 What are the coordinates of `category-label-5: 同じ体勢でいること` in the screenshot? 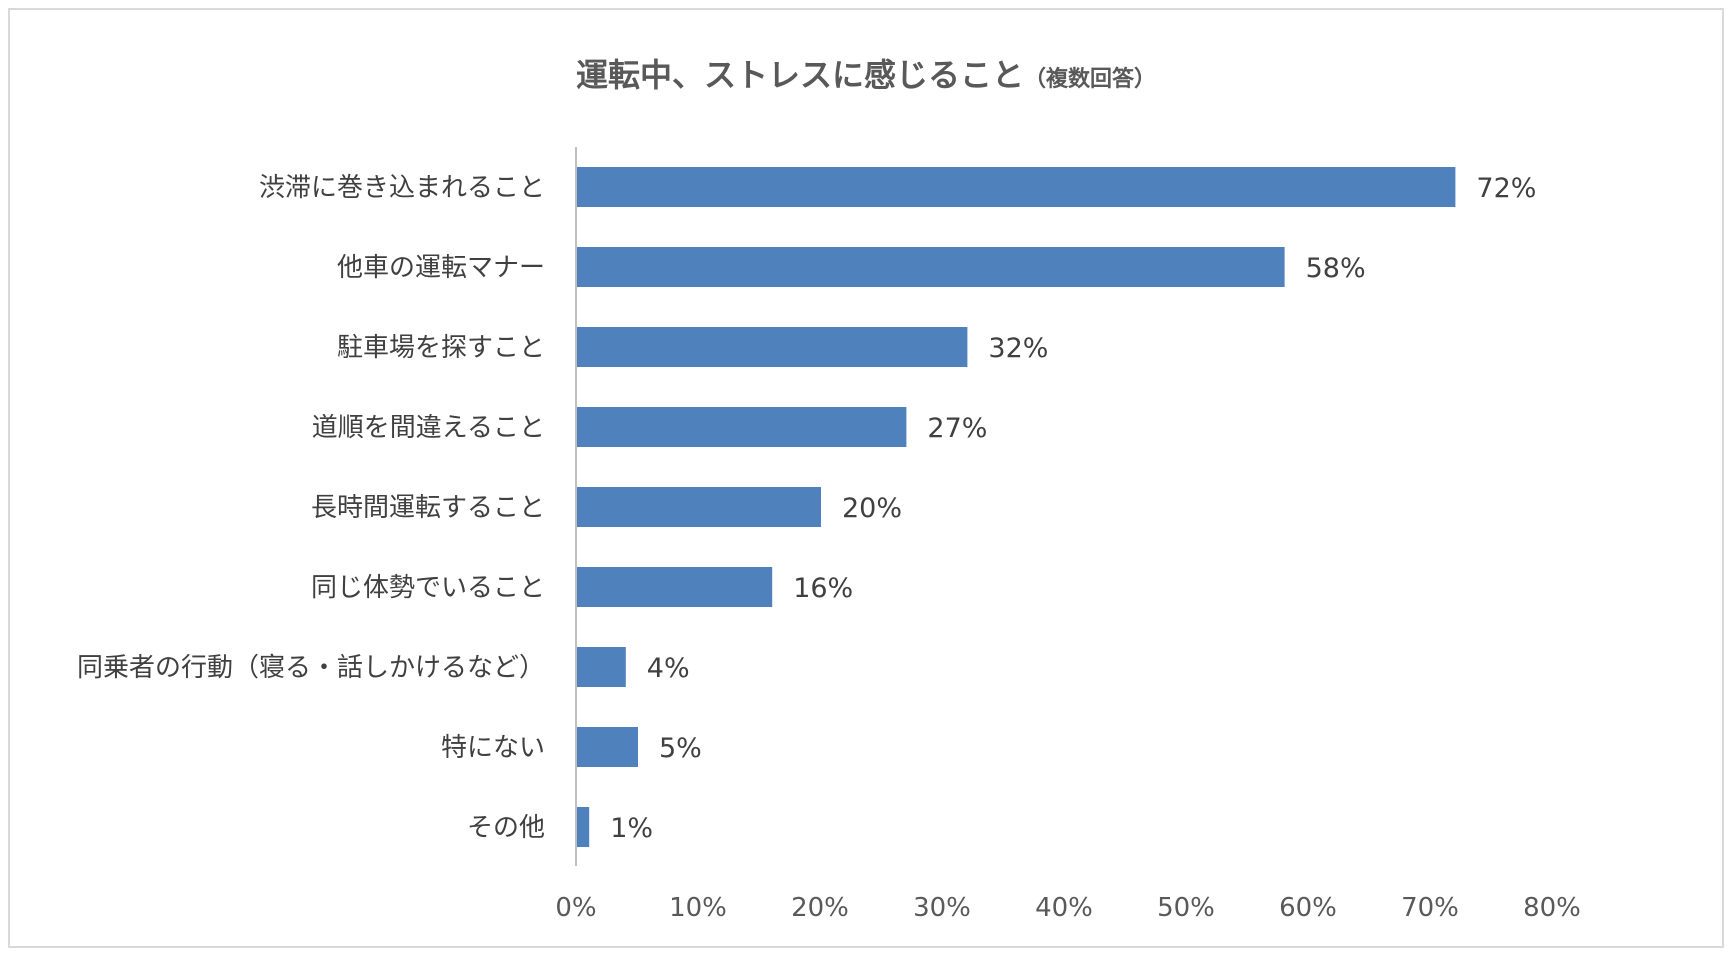 It's located at (428, 588).